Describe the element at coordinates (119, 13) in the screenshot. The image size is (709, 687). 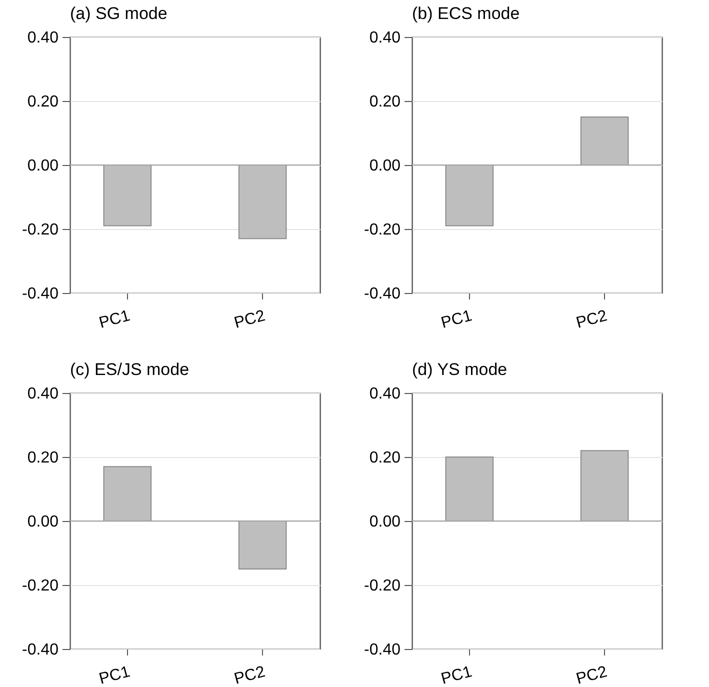
I see `chart-title: (a) SG mode` at that location.